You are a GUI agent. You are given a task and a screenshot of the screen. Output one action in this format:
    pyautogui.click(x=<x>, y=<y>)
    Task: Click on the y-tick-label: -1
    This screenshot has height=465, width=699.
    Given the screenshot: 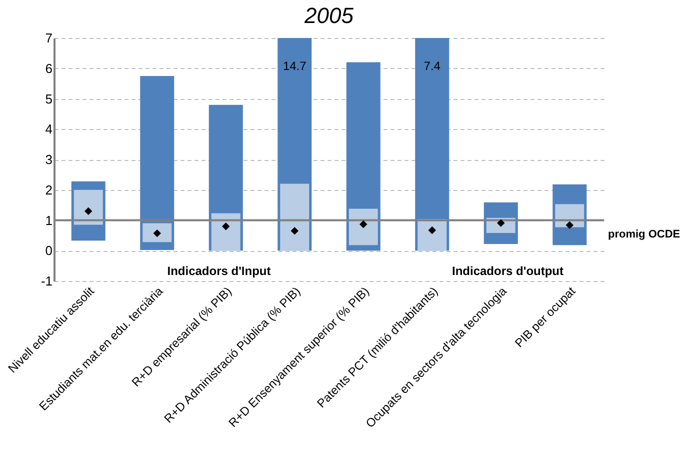 What is the action you would take?
    pyautogui.click(x=46, y=281)
    